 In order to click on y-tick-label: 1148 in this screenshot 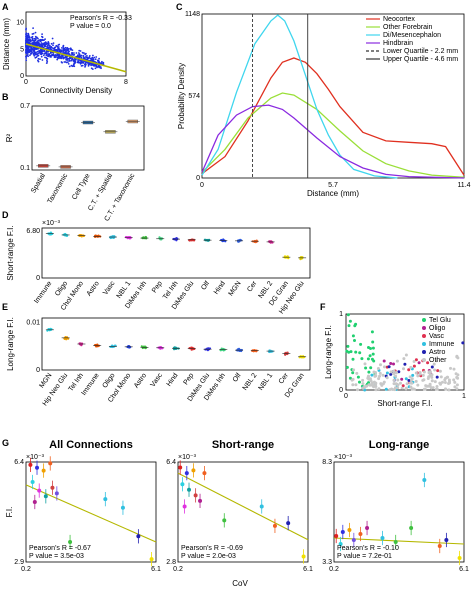, I will do `click(192, 14)`.